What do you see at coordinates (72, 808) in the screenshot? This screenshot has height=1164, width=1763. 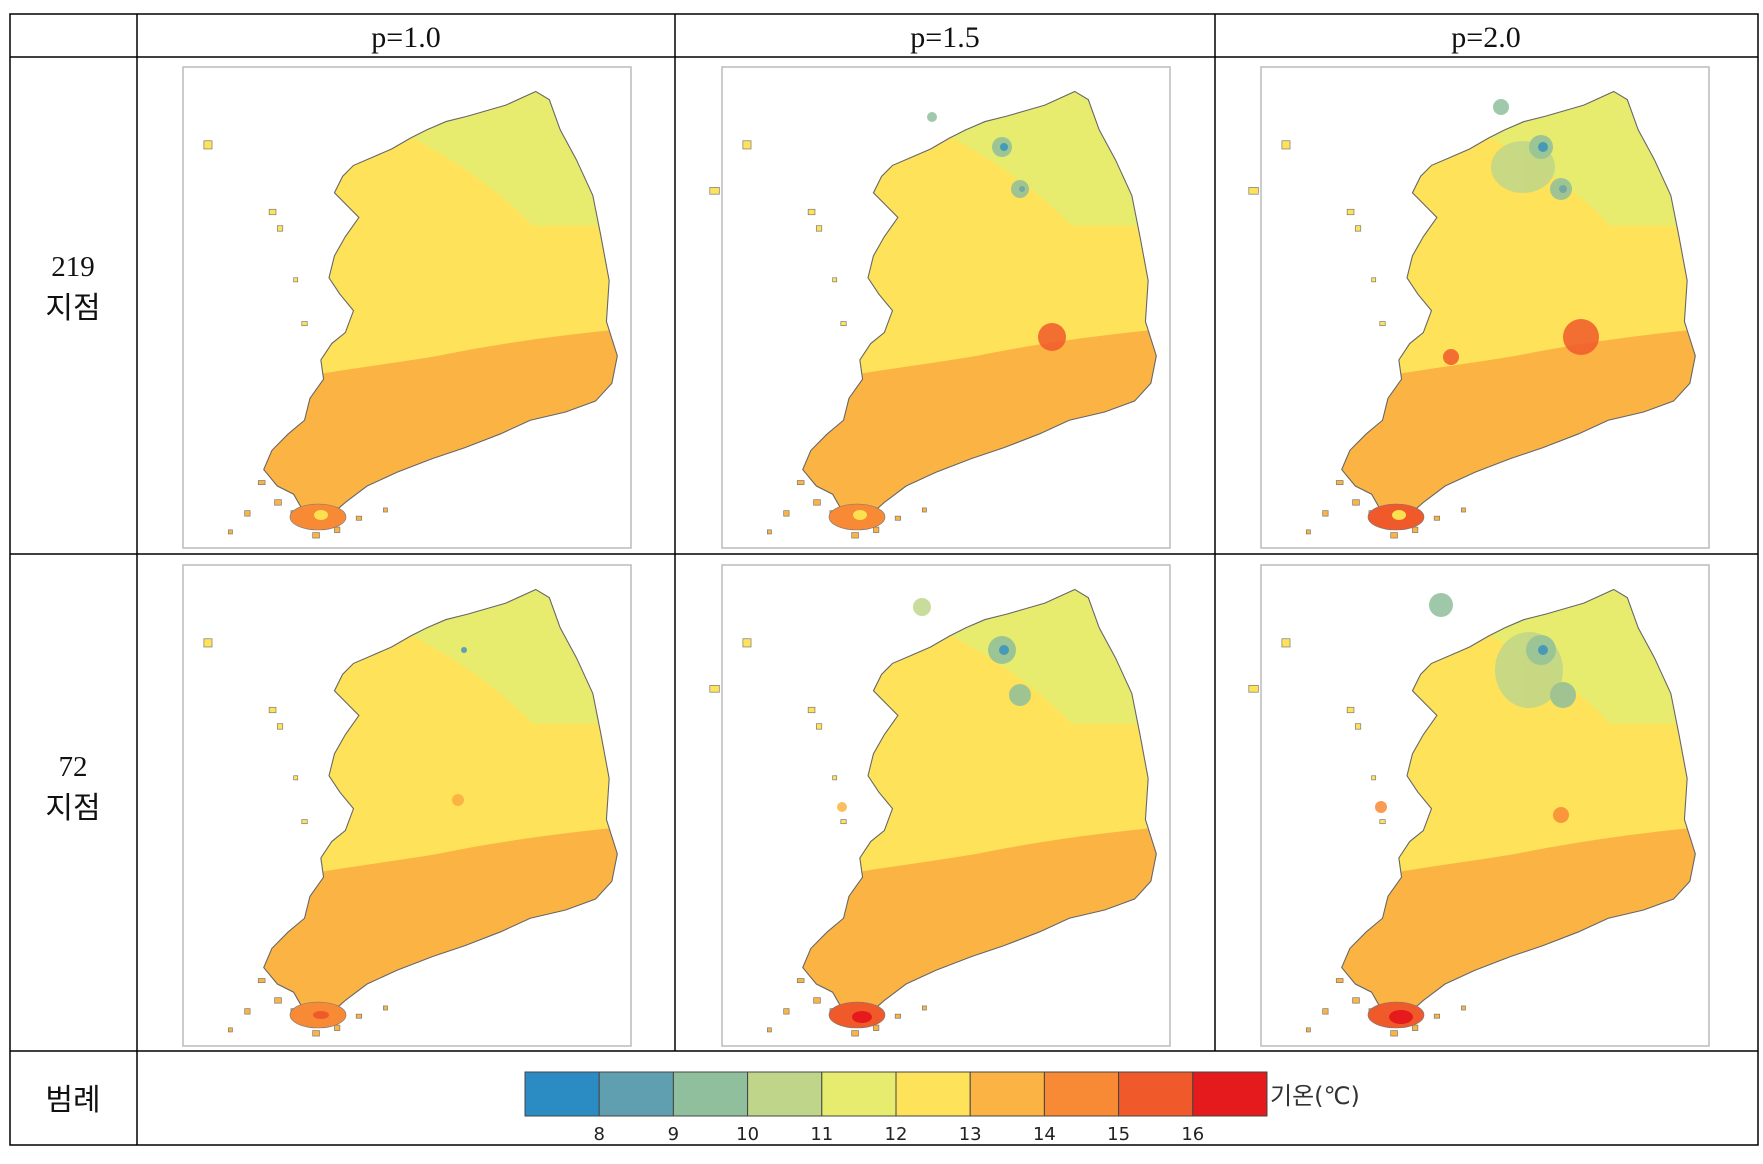 I see `row-label-72-unit: 지점` at bounding box center [72, 808].